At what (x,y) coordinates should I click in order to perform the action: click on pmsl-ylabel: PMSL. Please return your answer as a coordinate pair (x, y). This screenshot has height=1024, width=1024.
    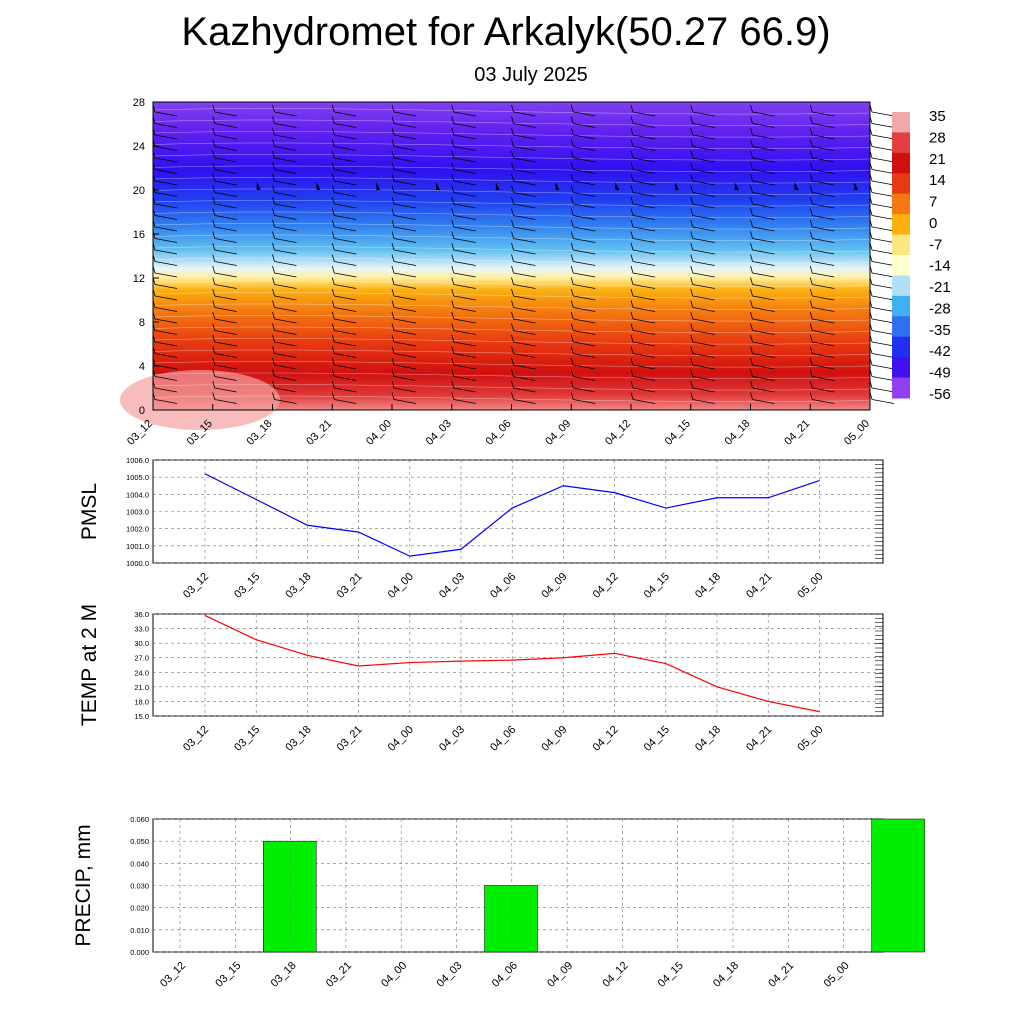
    Looking at the image, I should click on (89, 511).